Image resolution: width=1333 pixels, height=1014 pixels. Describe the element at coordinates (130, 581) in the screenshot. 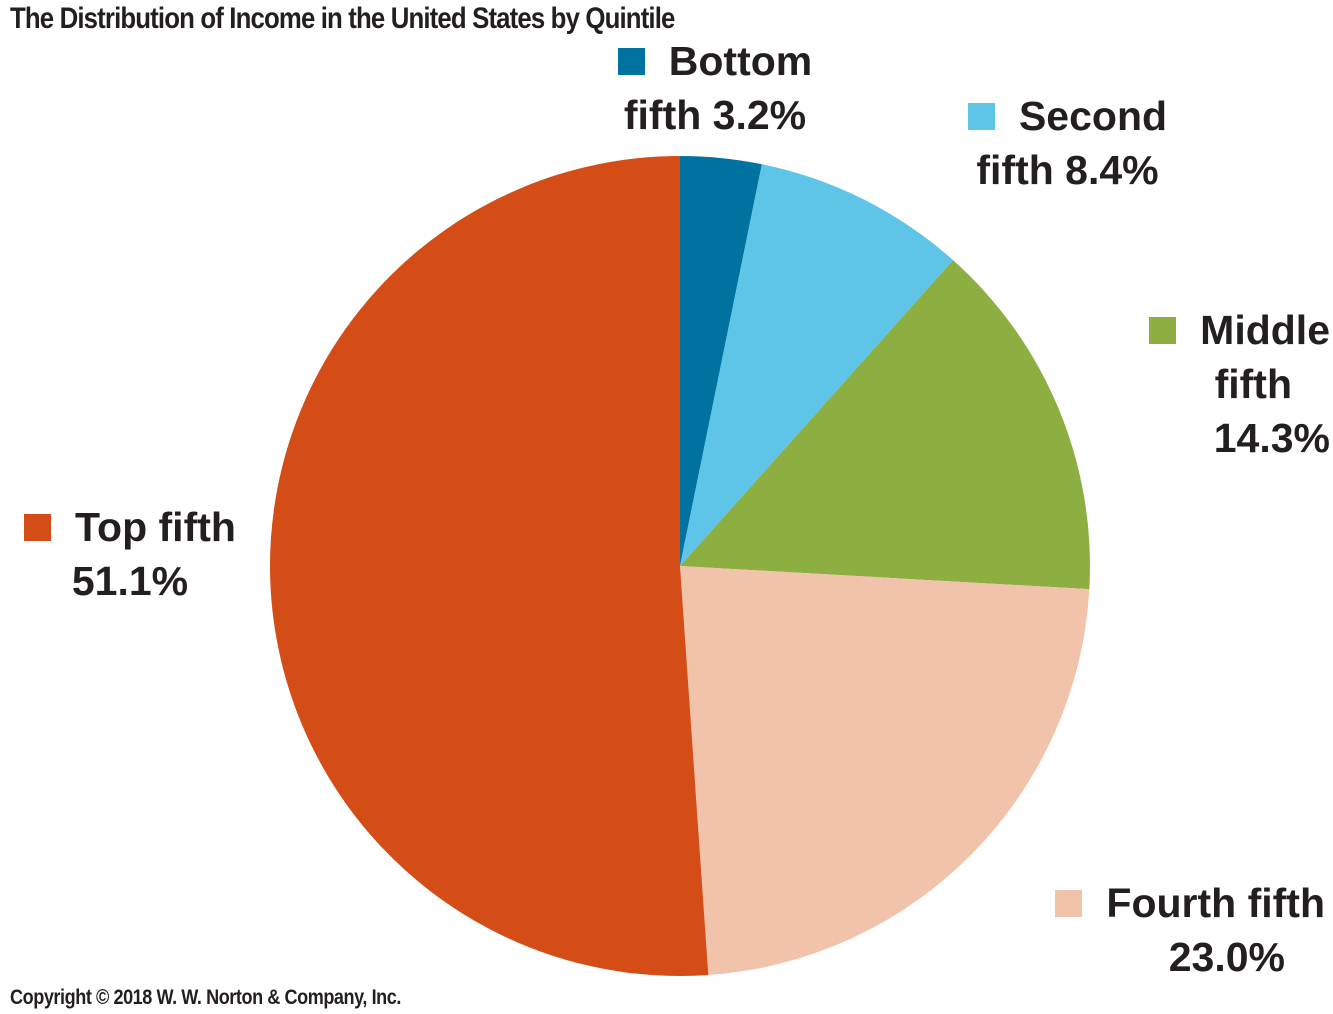

I see `legend-label-top-fifth-line2: 51.1%` at that location.